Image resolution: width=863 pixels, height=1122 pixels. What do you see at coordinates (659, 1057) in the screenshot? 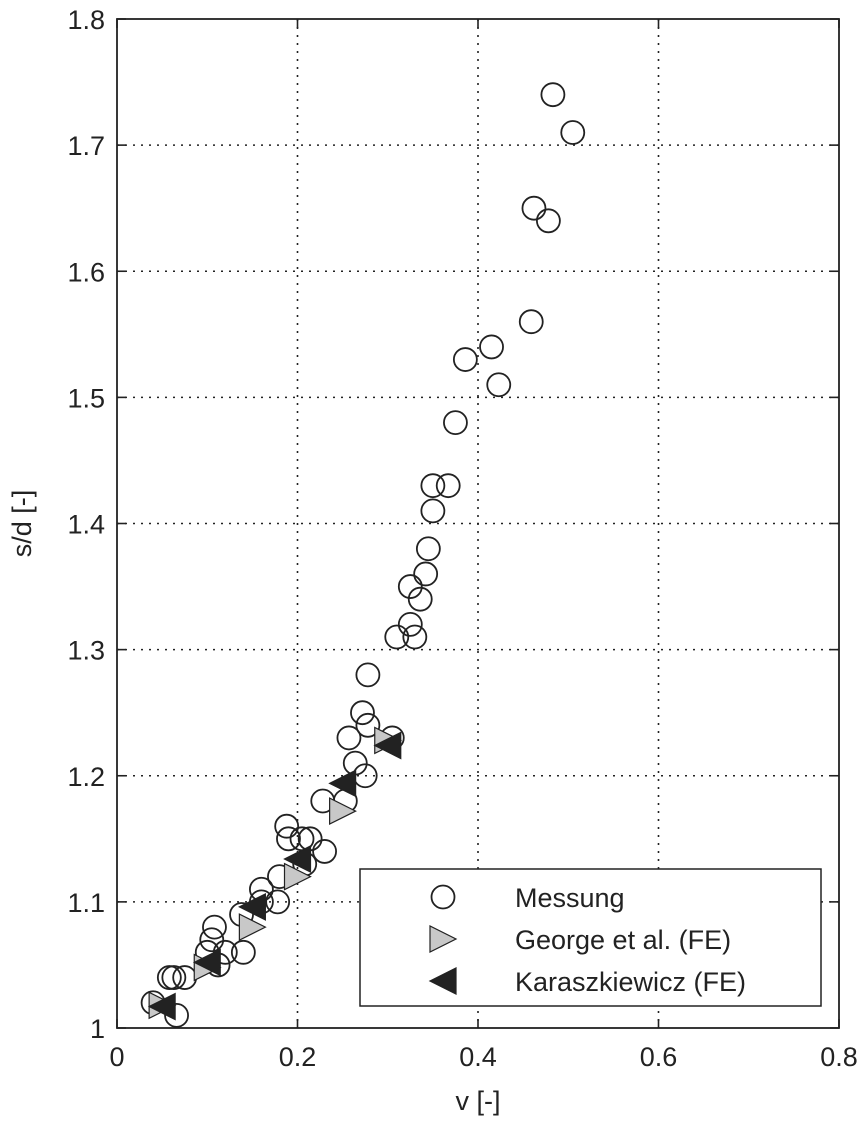
I see `x-tick-label: 0.6` at bounding box center [659, 1057].